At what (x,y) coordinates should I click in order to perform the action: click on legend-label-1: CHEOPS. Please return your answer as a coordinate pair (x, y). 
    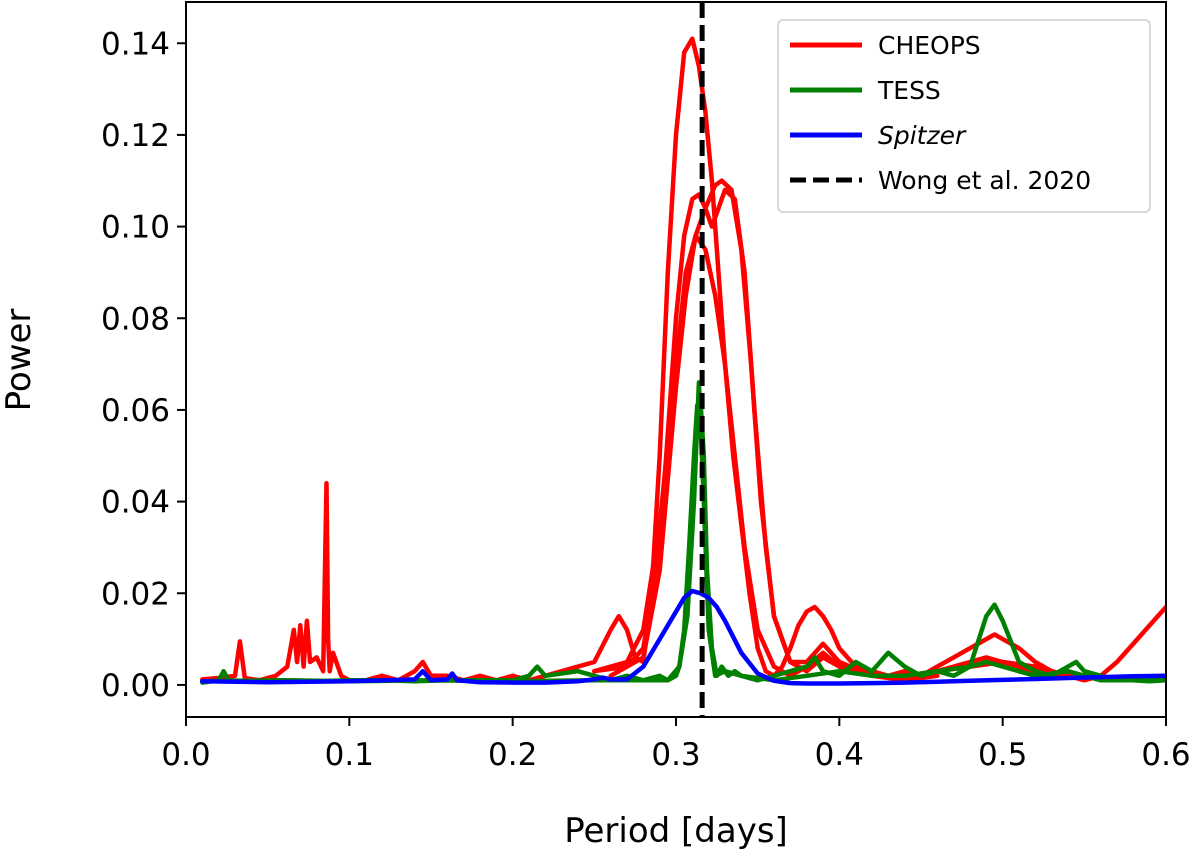
    Looking at the image, I should click on (929, 45).